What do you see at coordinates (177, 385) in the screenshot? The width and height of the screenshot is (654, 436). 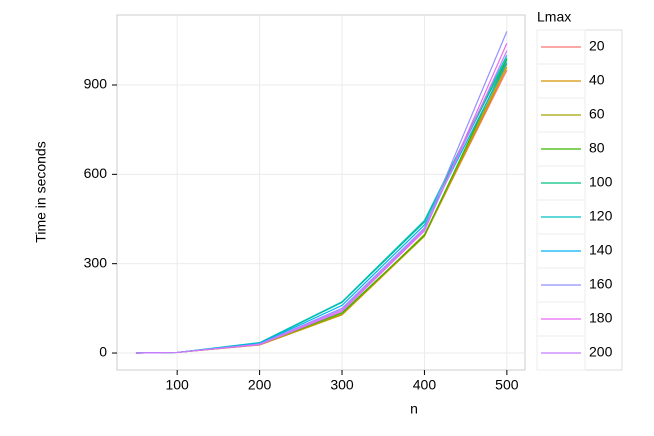 I see `x-tick-label: 100` at bounding box center [177, 385].